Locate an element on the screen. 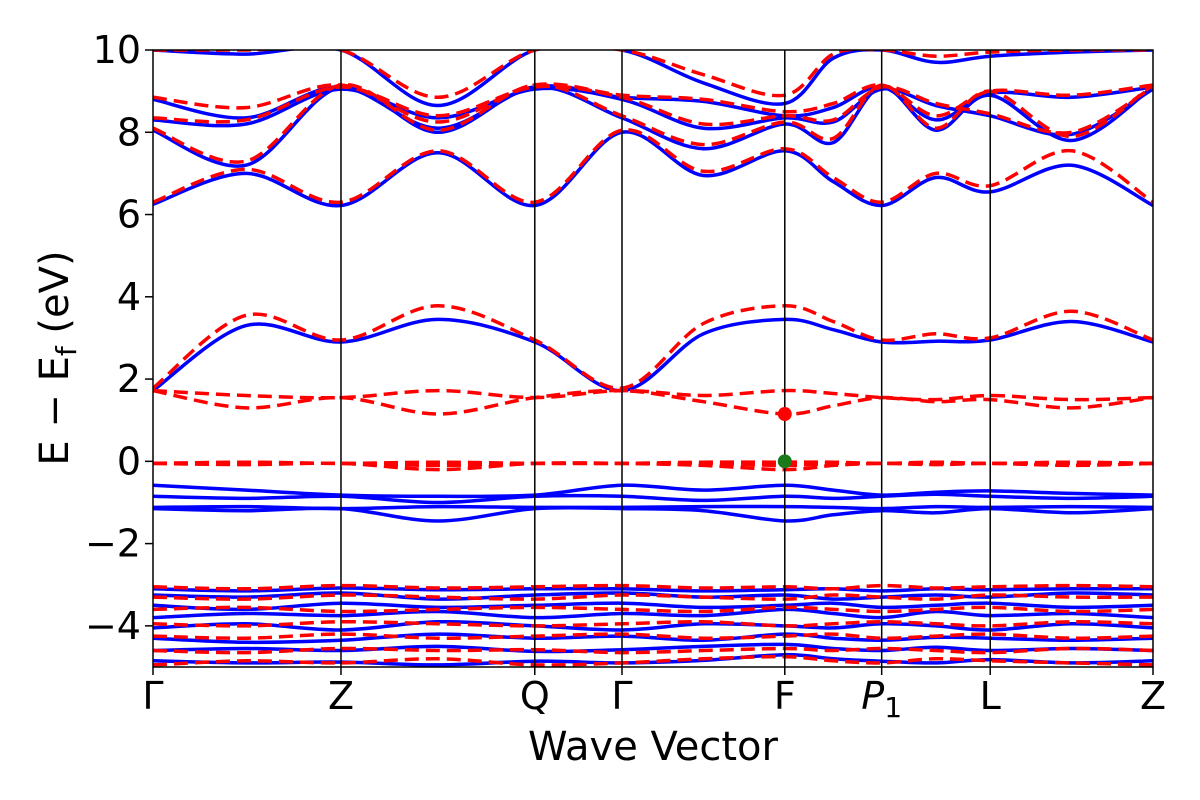  x-tick-label-7: L is located at coordinates (990, 696).